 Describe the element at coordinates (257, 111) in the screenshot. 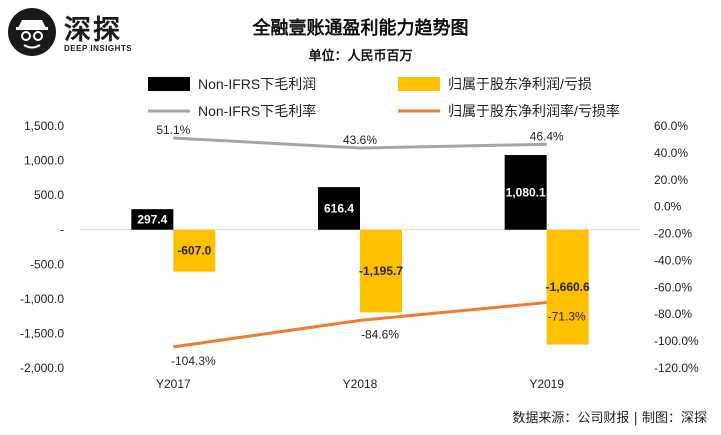

I see `legend-label-gross-margin: Non-IFRS下毛利率` at that location.